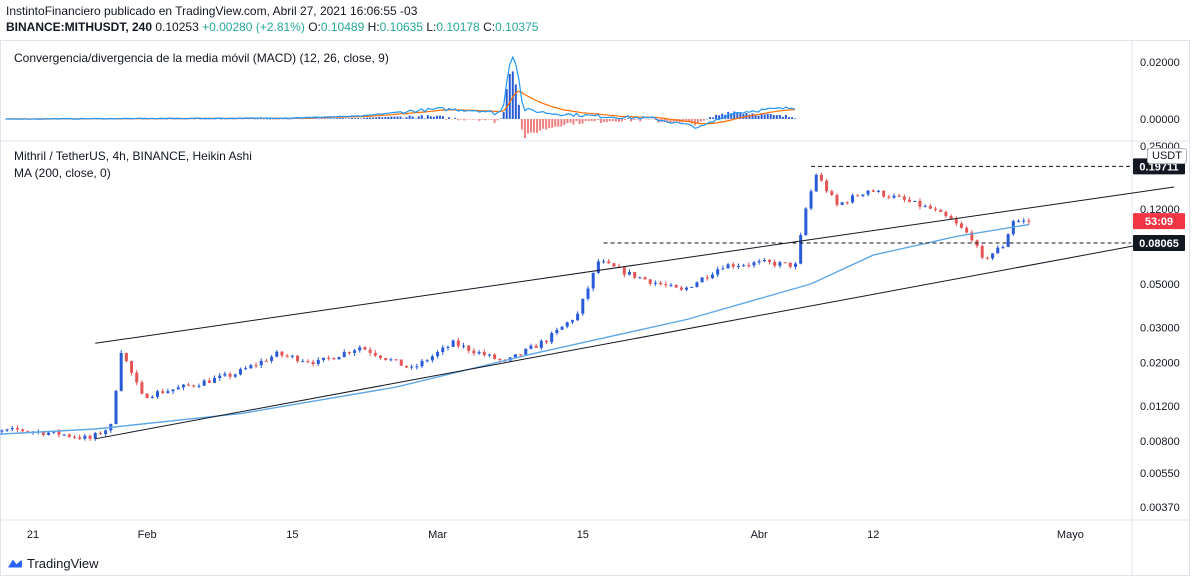  Describe the element at coordinates (1160, 63) in the screenshot. I see `macd-axis-tick: 0.02000` at that location.